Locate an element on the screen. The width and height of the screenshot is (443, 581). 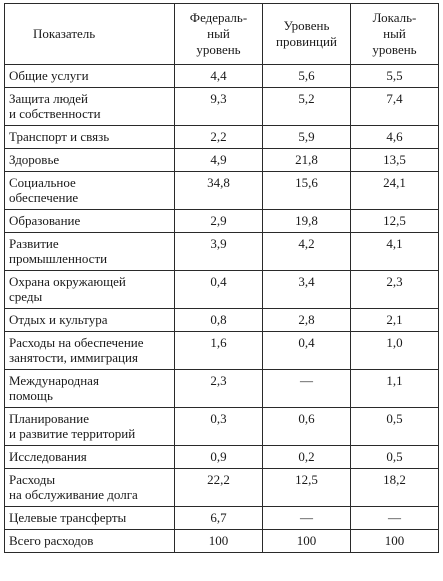
row-label-line: Расходы на обеспечение is located at coordinates (76, 342).